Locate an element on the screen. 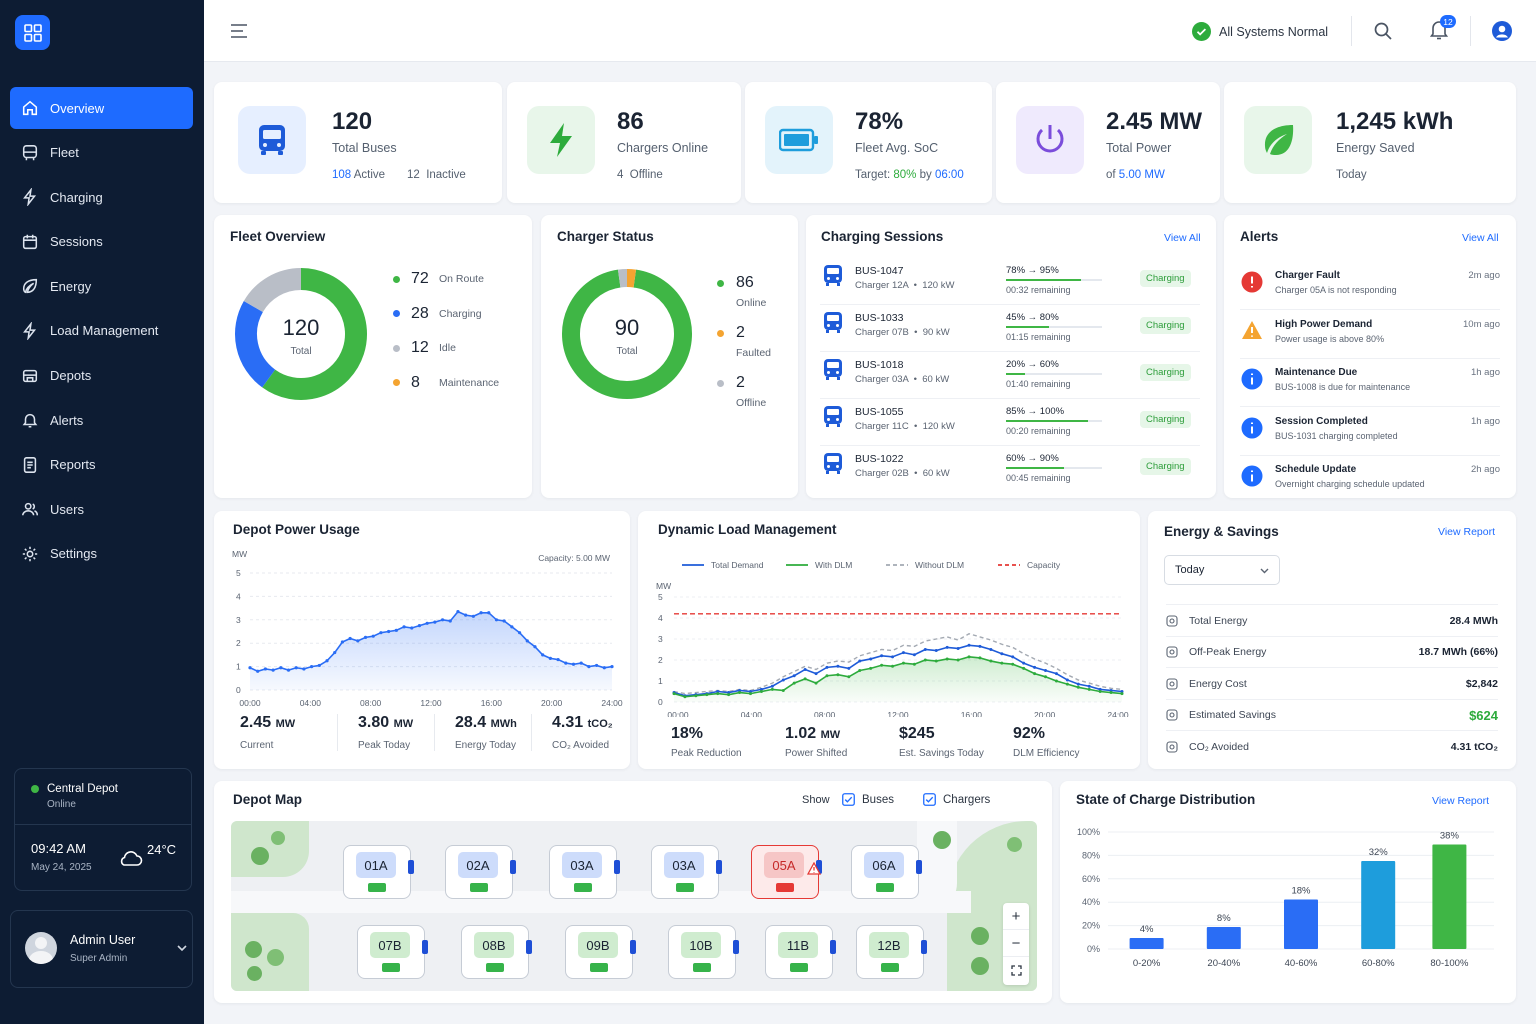 Image resolution: width=1536 pixels, height=1024 pixels. bay-label: 06A is located at coordinates (884, 865).